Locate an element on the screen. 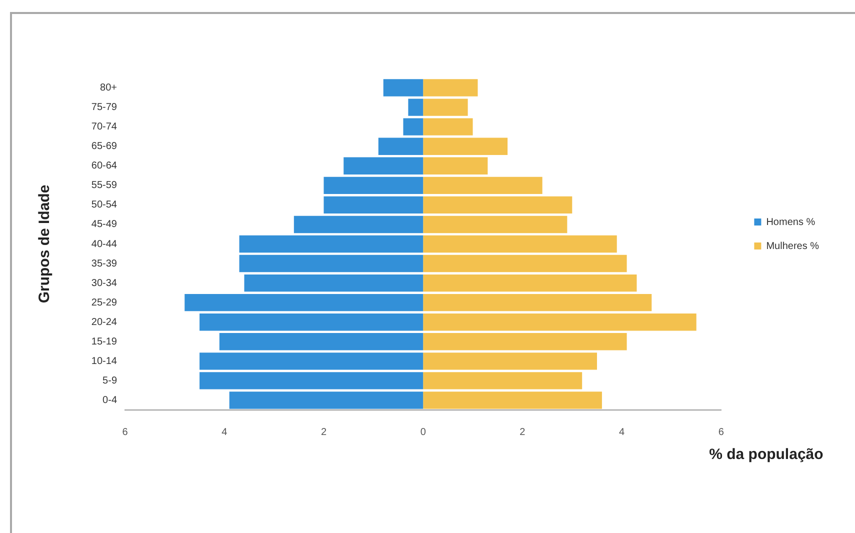 Image resolution: width=855 pixels, height=533 pixels. y-tick-label: 55-59 is located at coordinates (104, 186).